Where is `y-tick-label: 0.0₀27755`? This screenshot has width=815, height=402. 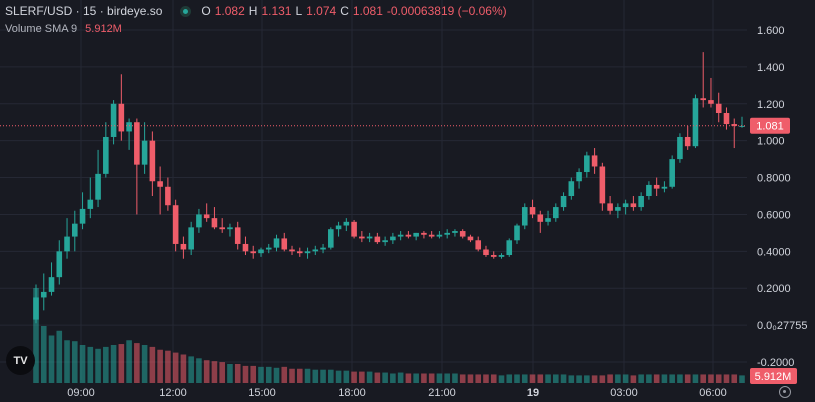 y-tick-label: 0.0₀27755 is located at coordinates (782, 326).